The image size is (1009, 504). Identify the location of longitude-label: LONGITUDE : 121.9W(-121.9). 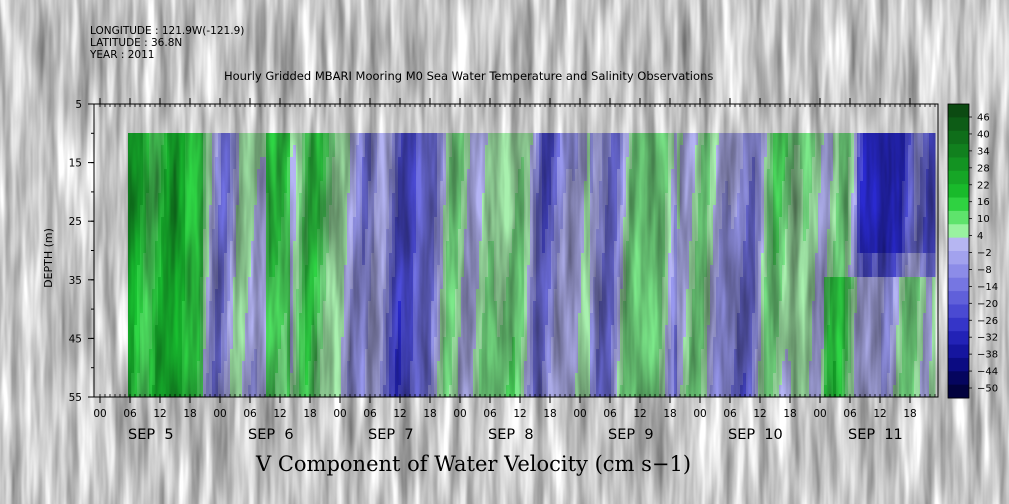
(167, 31).